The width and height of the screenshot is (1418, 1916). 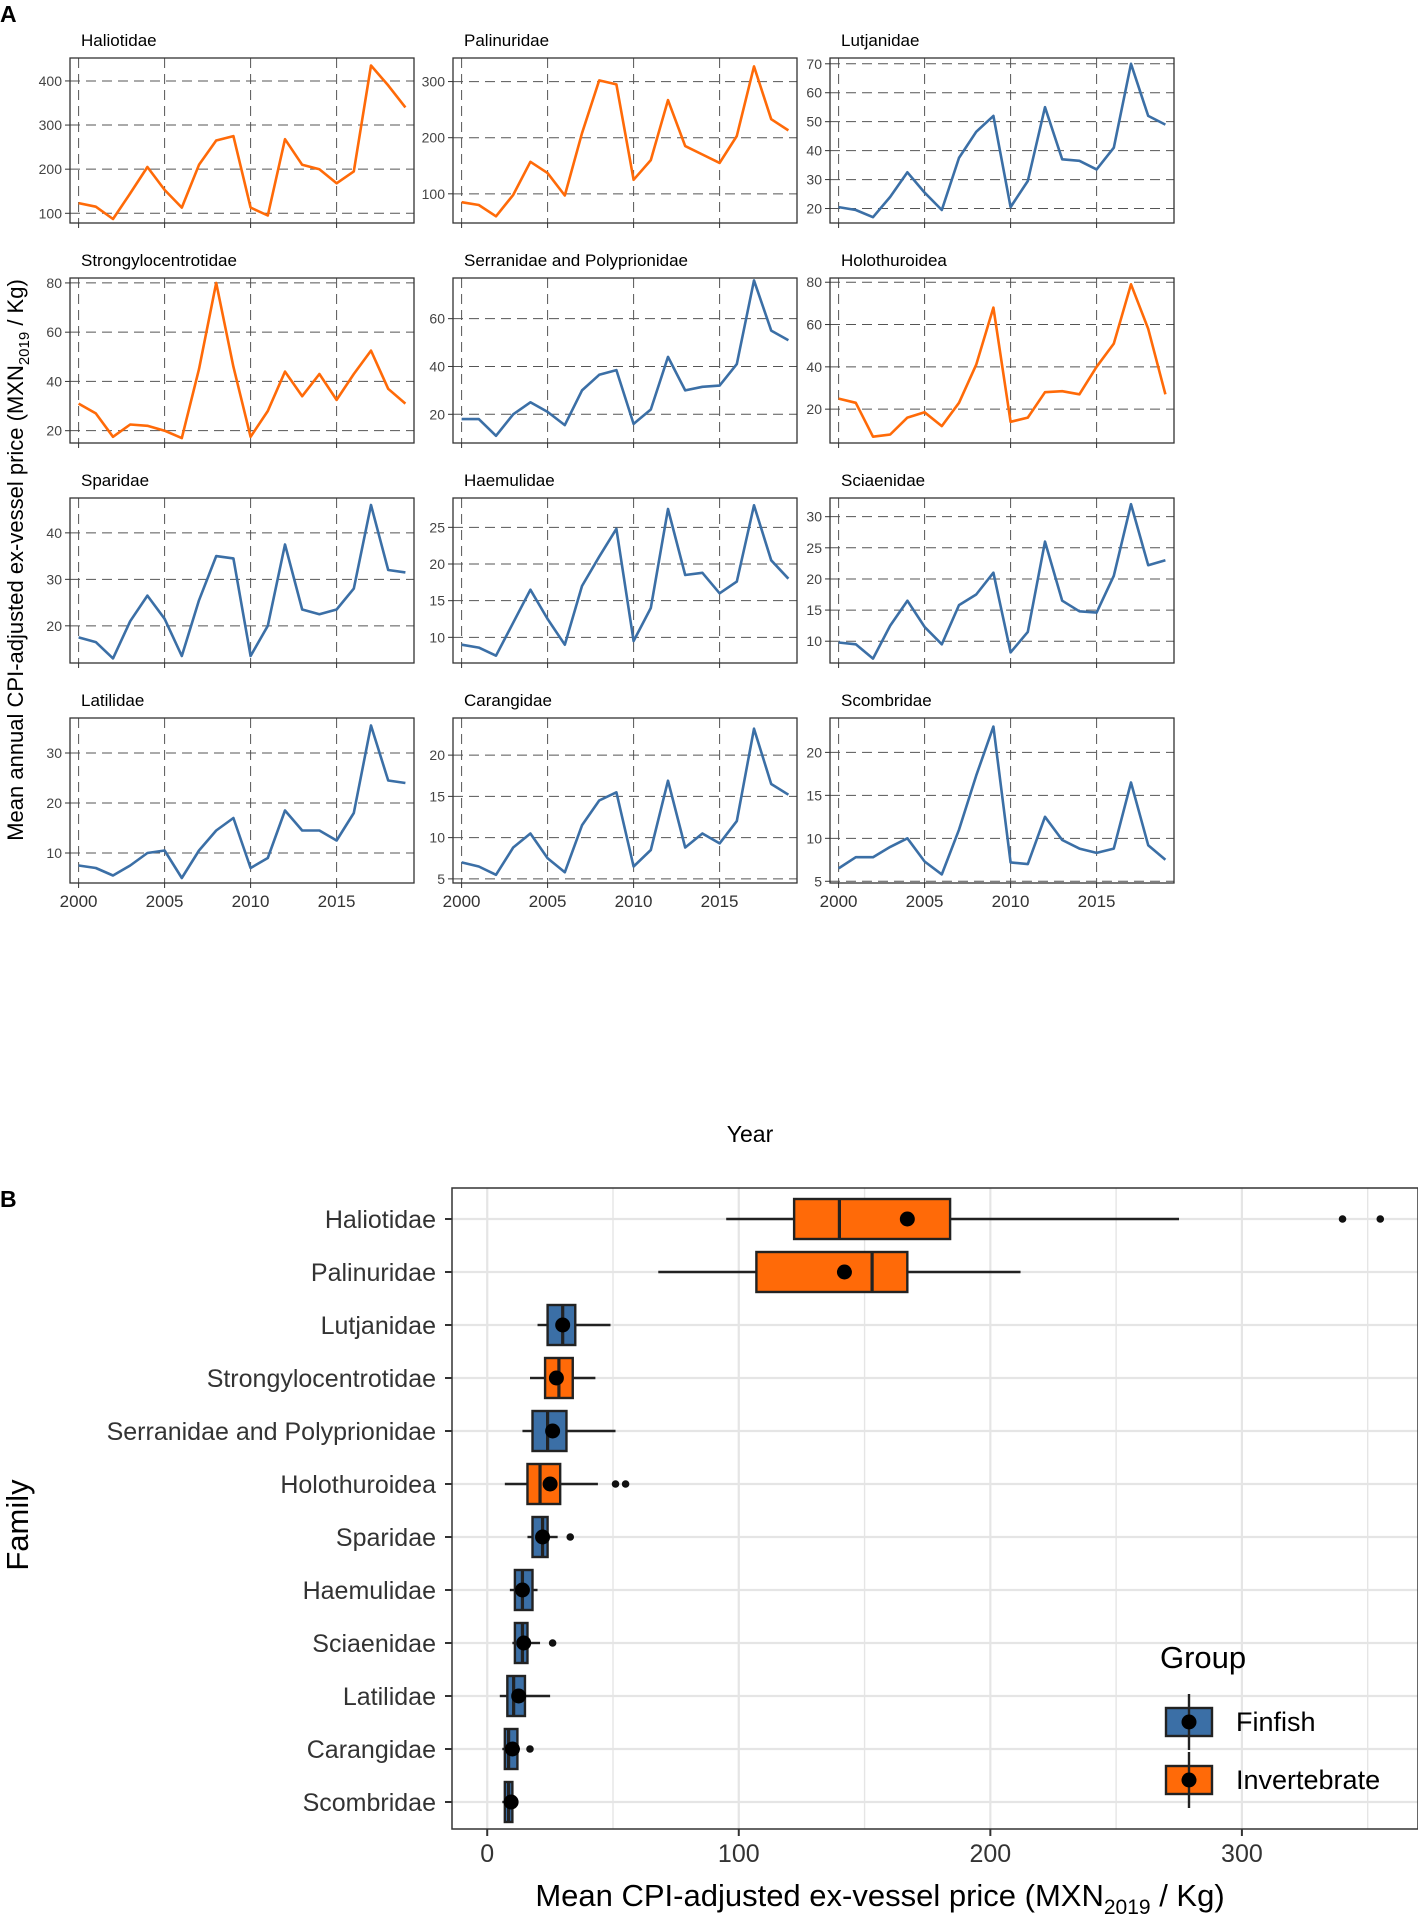 What do you see at coordinates (990, 1854) in the screenshot?
I see `tick-label-x: 200` at bounding box center [990, 1854].